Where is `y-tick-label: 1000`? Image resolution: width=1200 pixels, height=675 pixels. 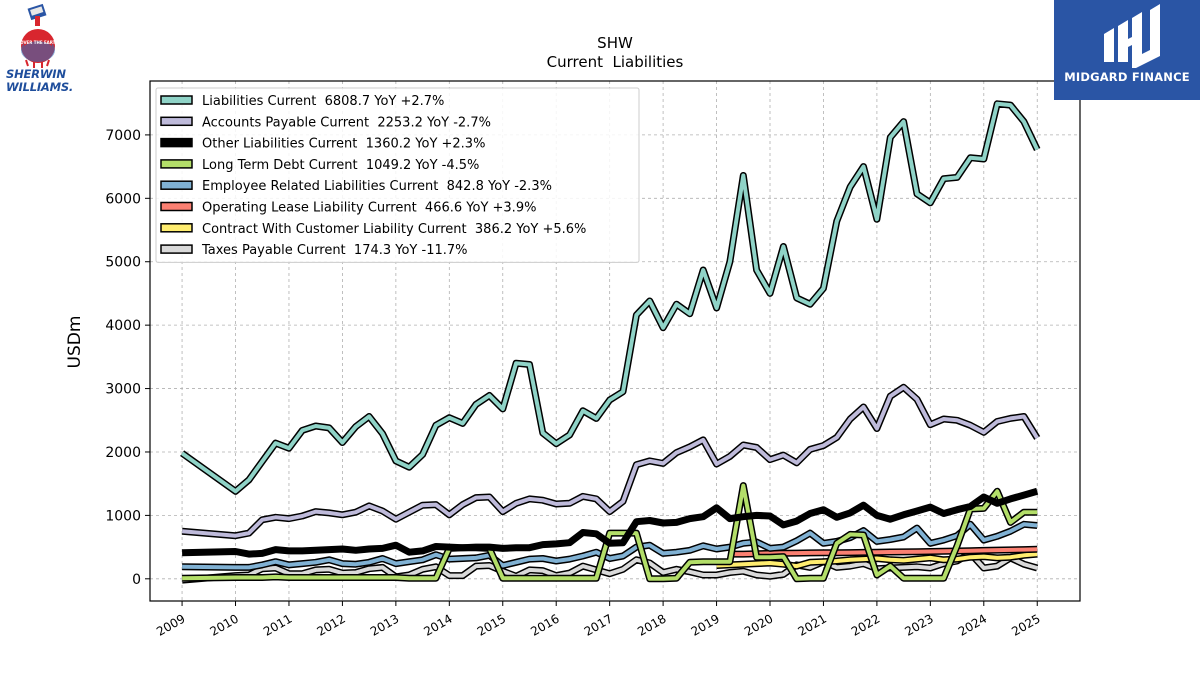
y-tick-label: 1000 is located at coordinates (123, 516).